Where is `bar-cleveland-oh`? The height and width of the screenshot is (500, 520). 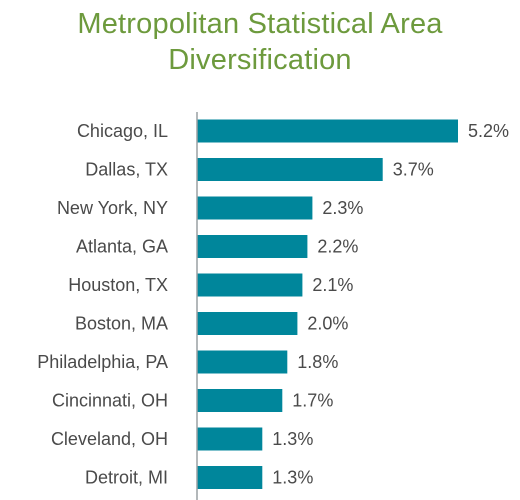
bar-cleveland-oh is located at coordinates (230, 439).